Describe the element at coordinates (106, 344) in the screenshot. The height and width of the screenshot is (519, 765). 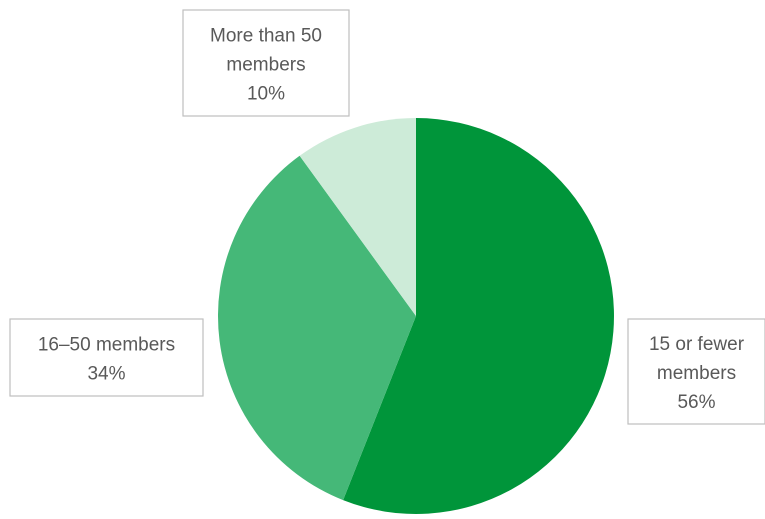
I see `data-label-category: 16–50 members` at that location.